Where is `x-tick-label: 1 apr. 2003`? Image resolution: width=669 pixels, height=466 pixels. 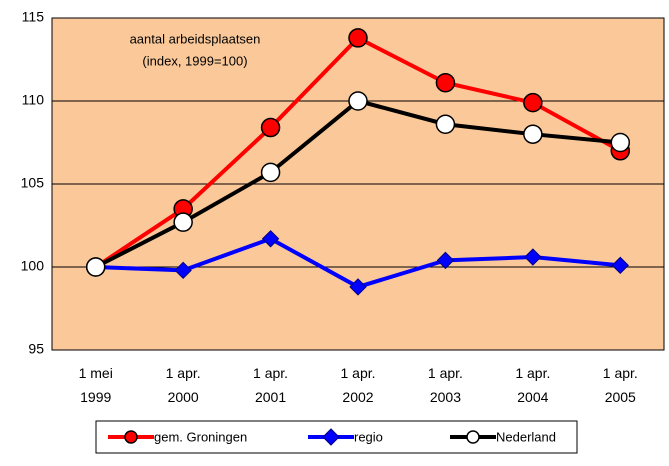 x-tick-label: 1 apr. 2003 is located at coordinates (445, 385).